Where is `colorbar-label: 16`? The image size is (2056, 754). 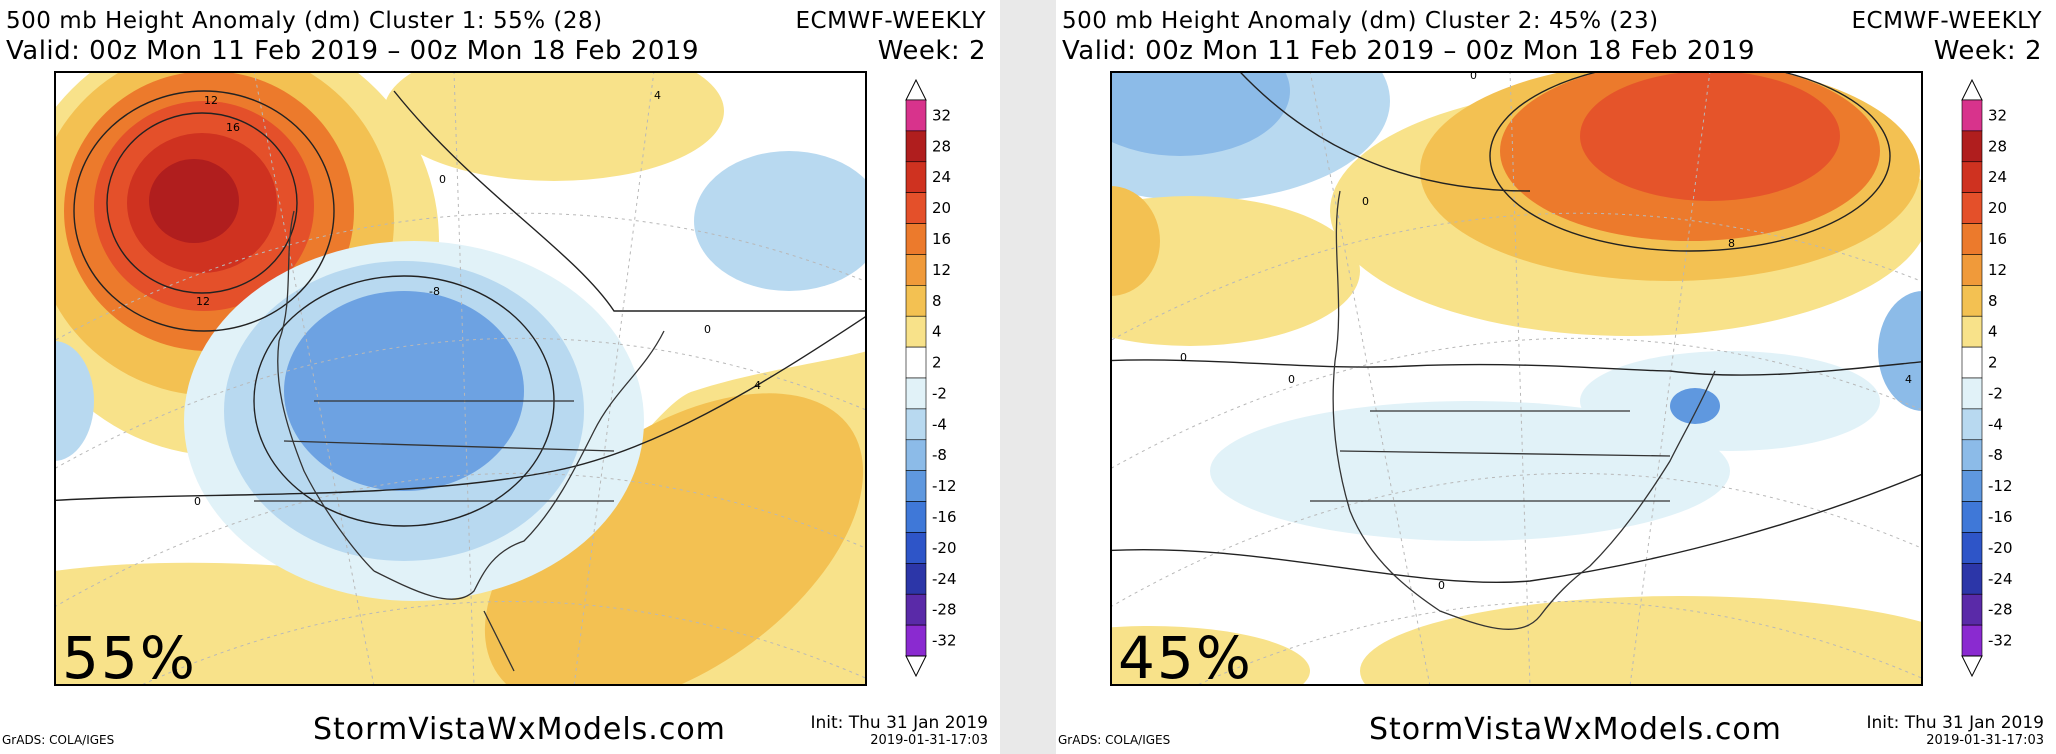 colorbar-label: 16 is located at coordinates (941, 239).